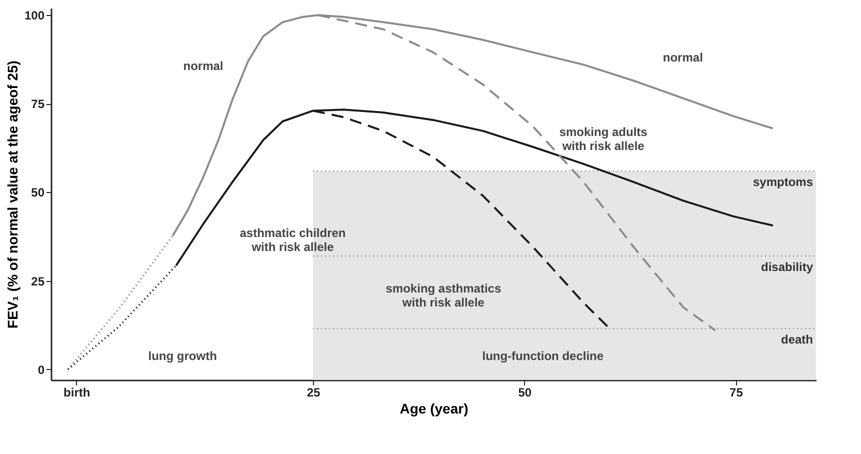  I want to click on ref-line-label: disability, so click(787, 267).